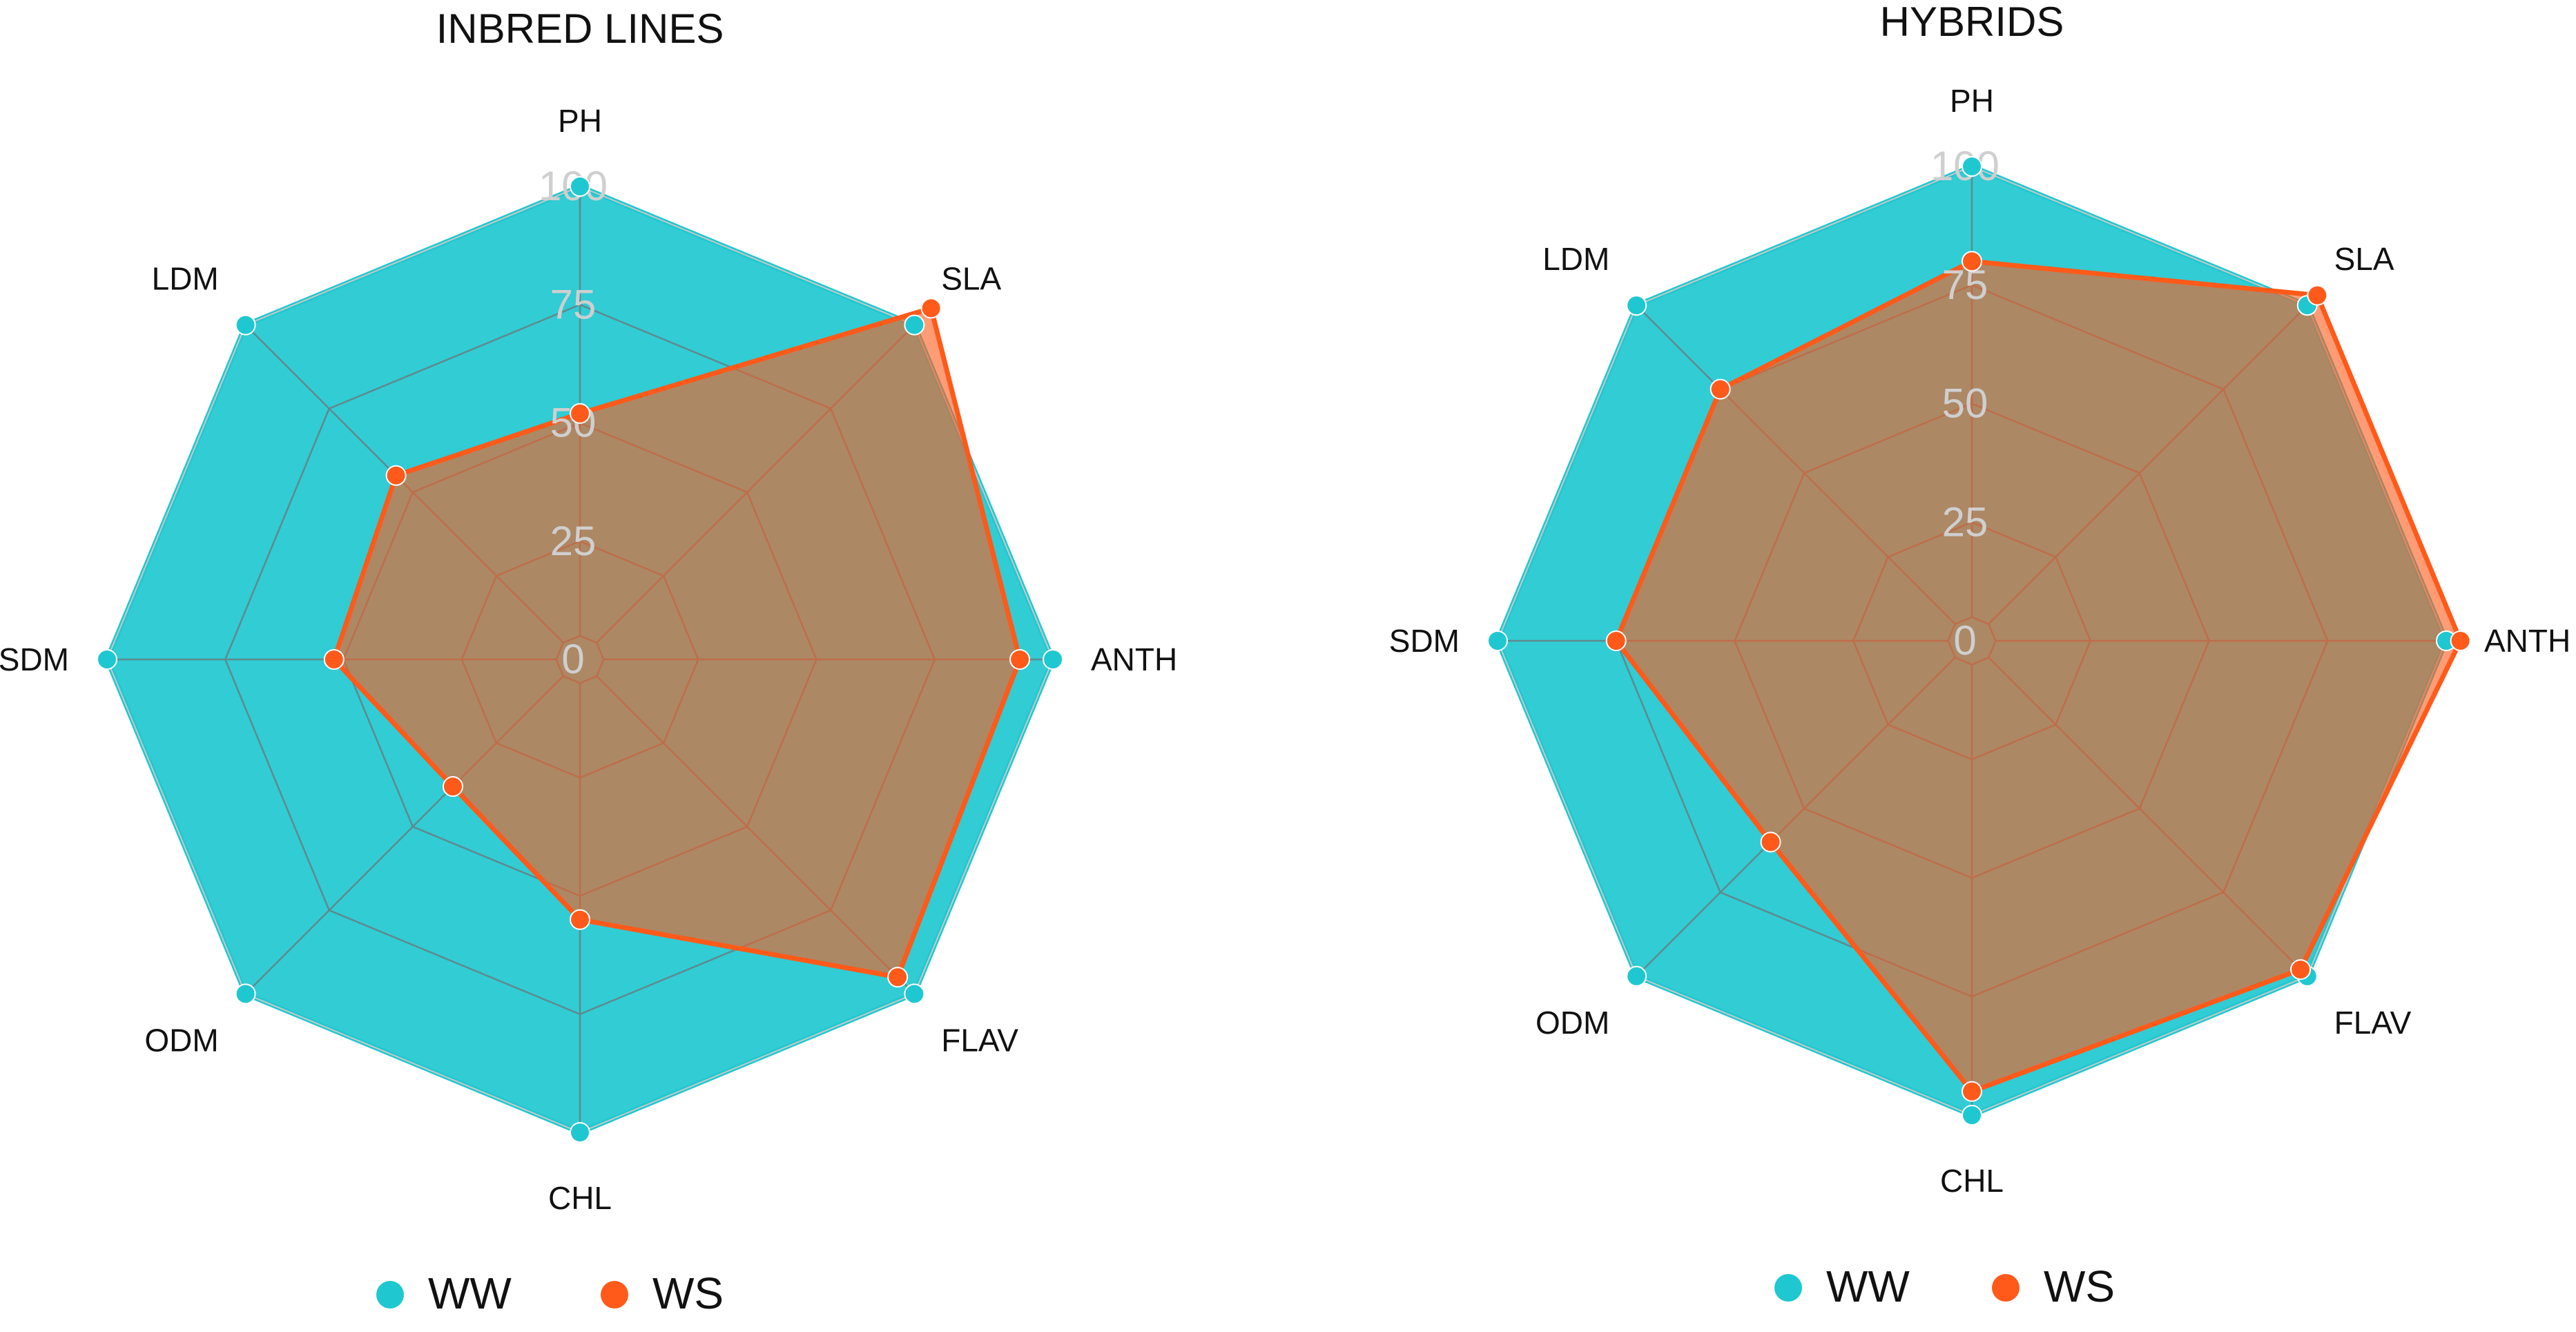 The height and width of the screenshot is (1332, 2576). What do you see at coordinates (1972, 22) in the screenshot?
I see `chart-title: HYBRIDS` at bounding box center [1972, 22].